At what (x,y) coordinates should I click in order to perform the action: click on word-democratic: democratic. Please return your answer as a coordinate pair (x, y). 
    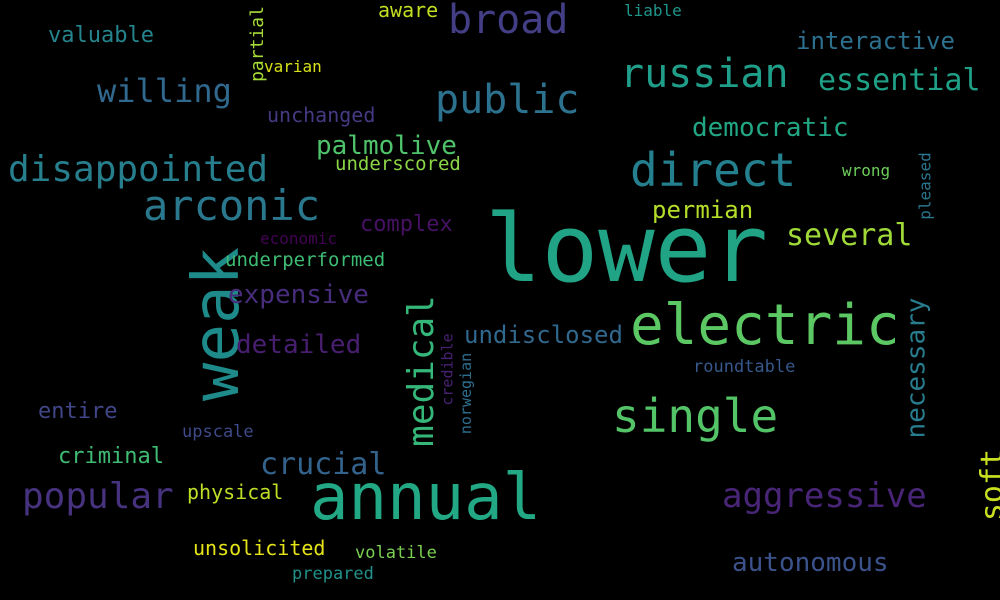
    Looking at the image, I should click on (770, 128).